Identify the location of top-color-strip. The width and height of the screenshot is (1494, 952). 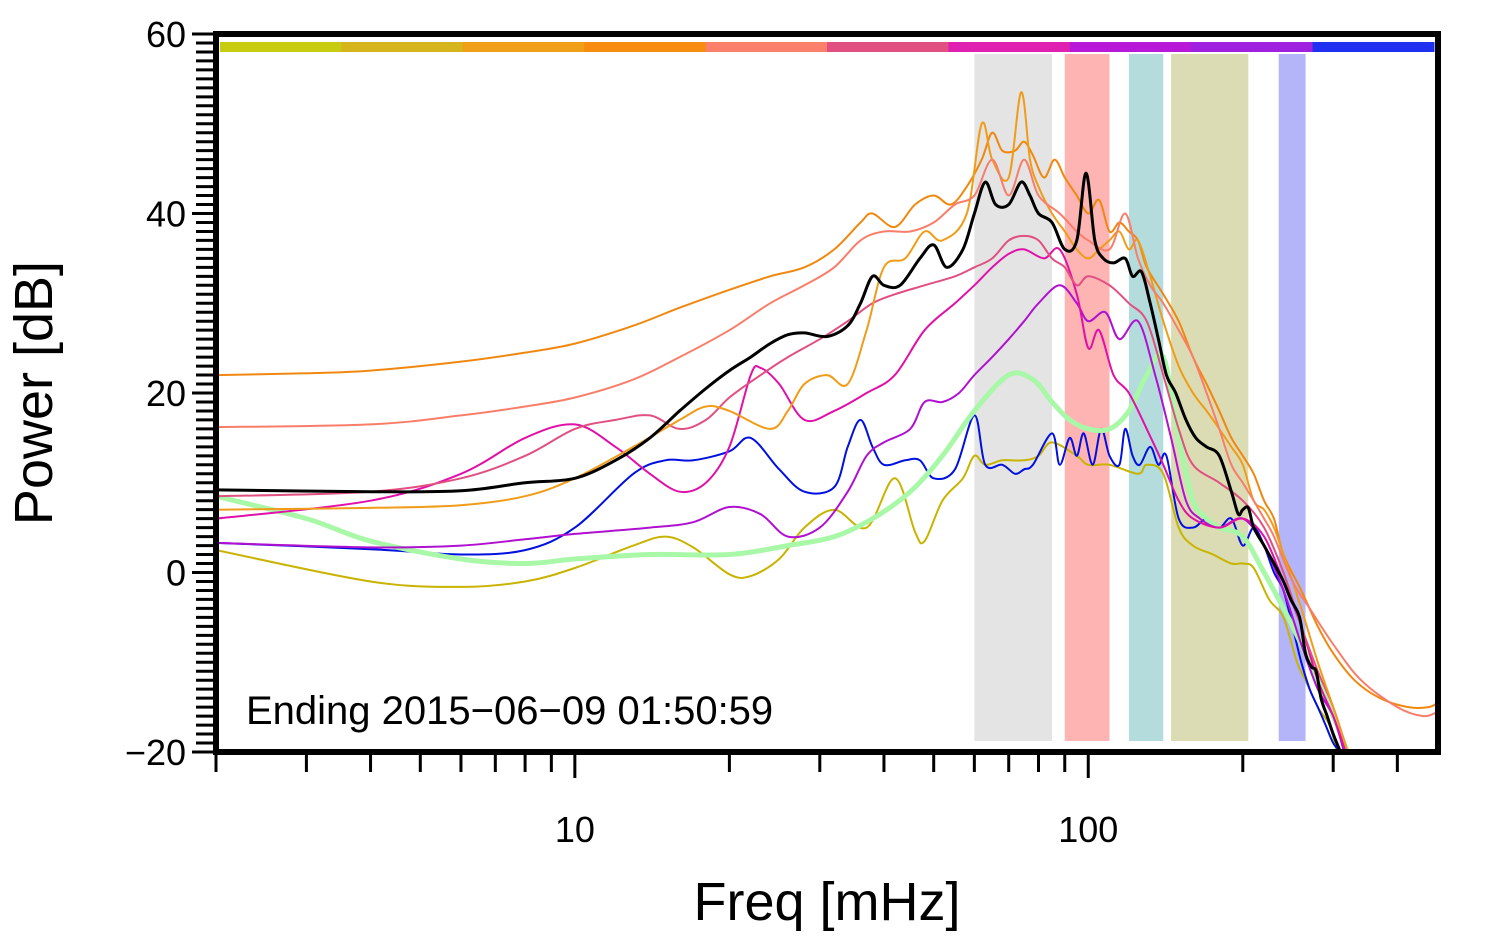
(827, 47).